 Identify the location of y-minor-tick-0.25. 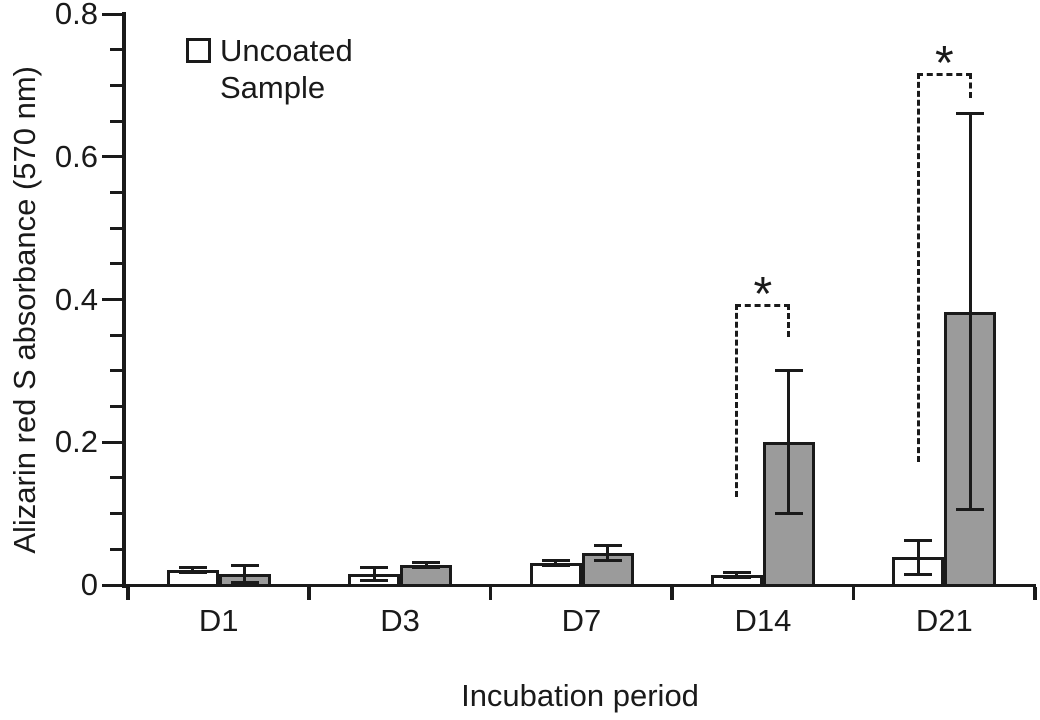
(116, 407).